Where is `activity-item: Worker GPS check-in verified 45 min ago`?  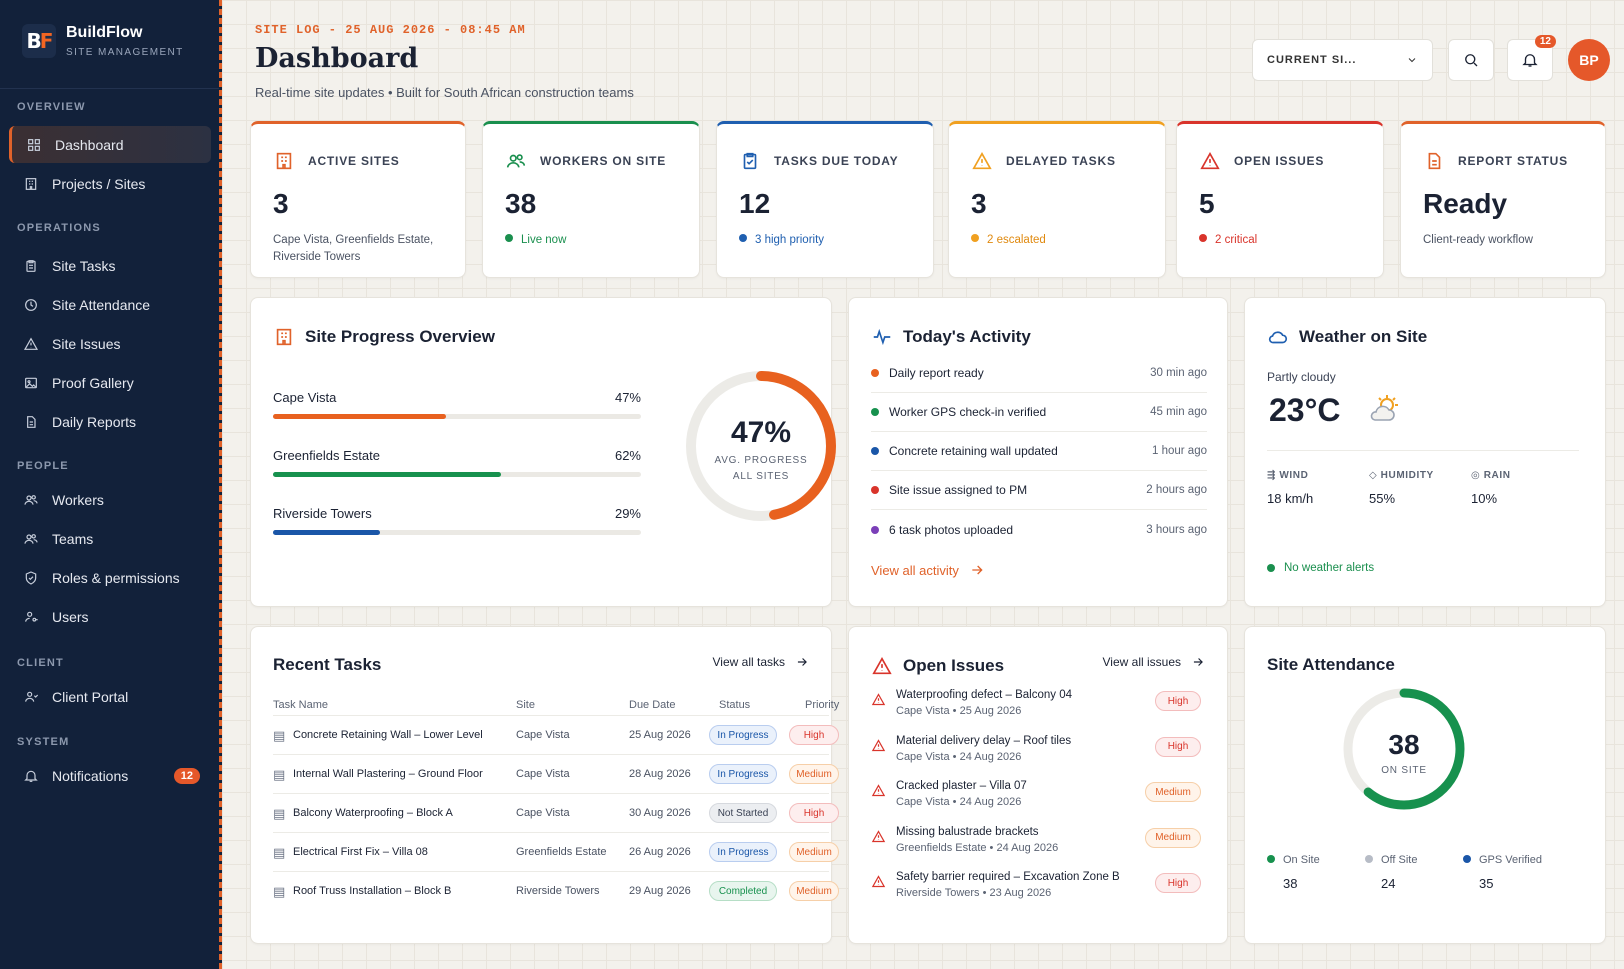 activity-item: Worker GPS check-in verified 45 min ago is located at coordinates (1039, 412).